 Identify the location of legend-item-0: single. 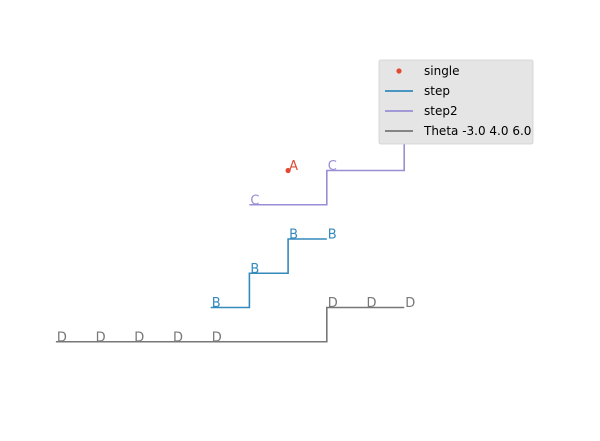
(428, 71).